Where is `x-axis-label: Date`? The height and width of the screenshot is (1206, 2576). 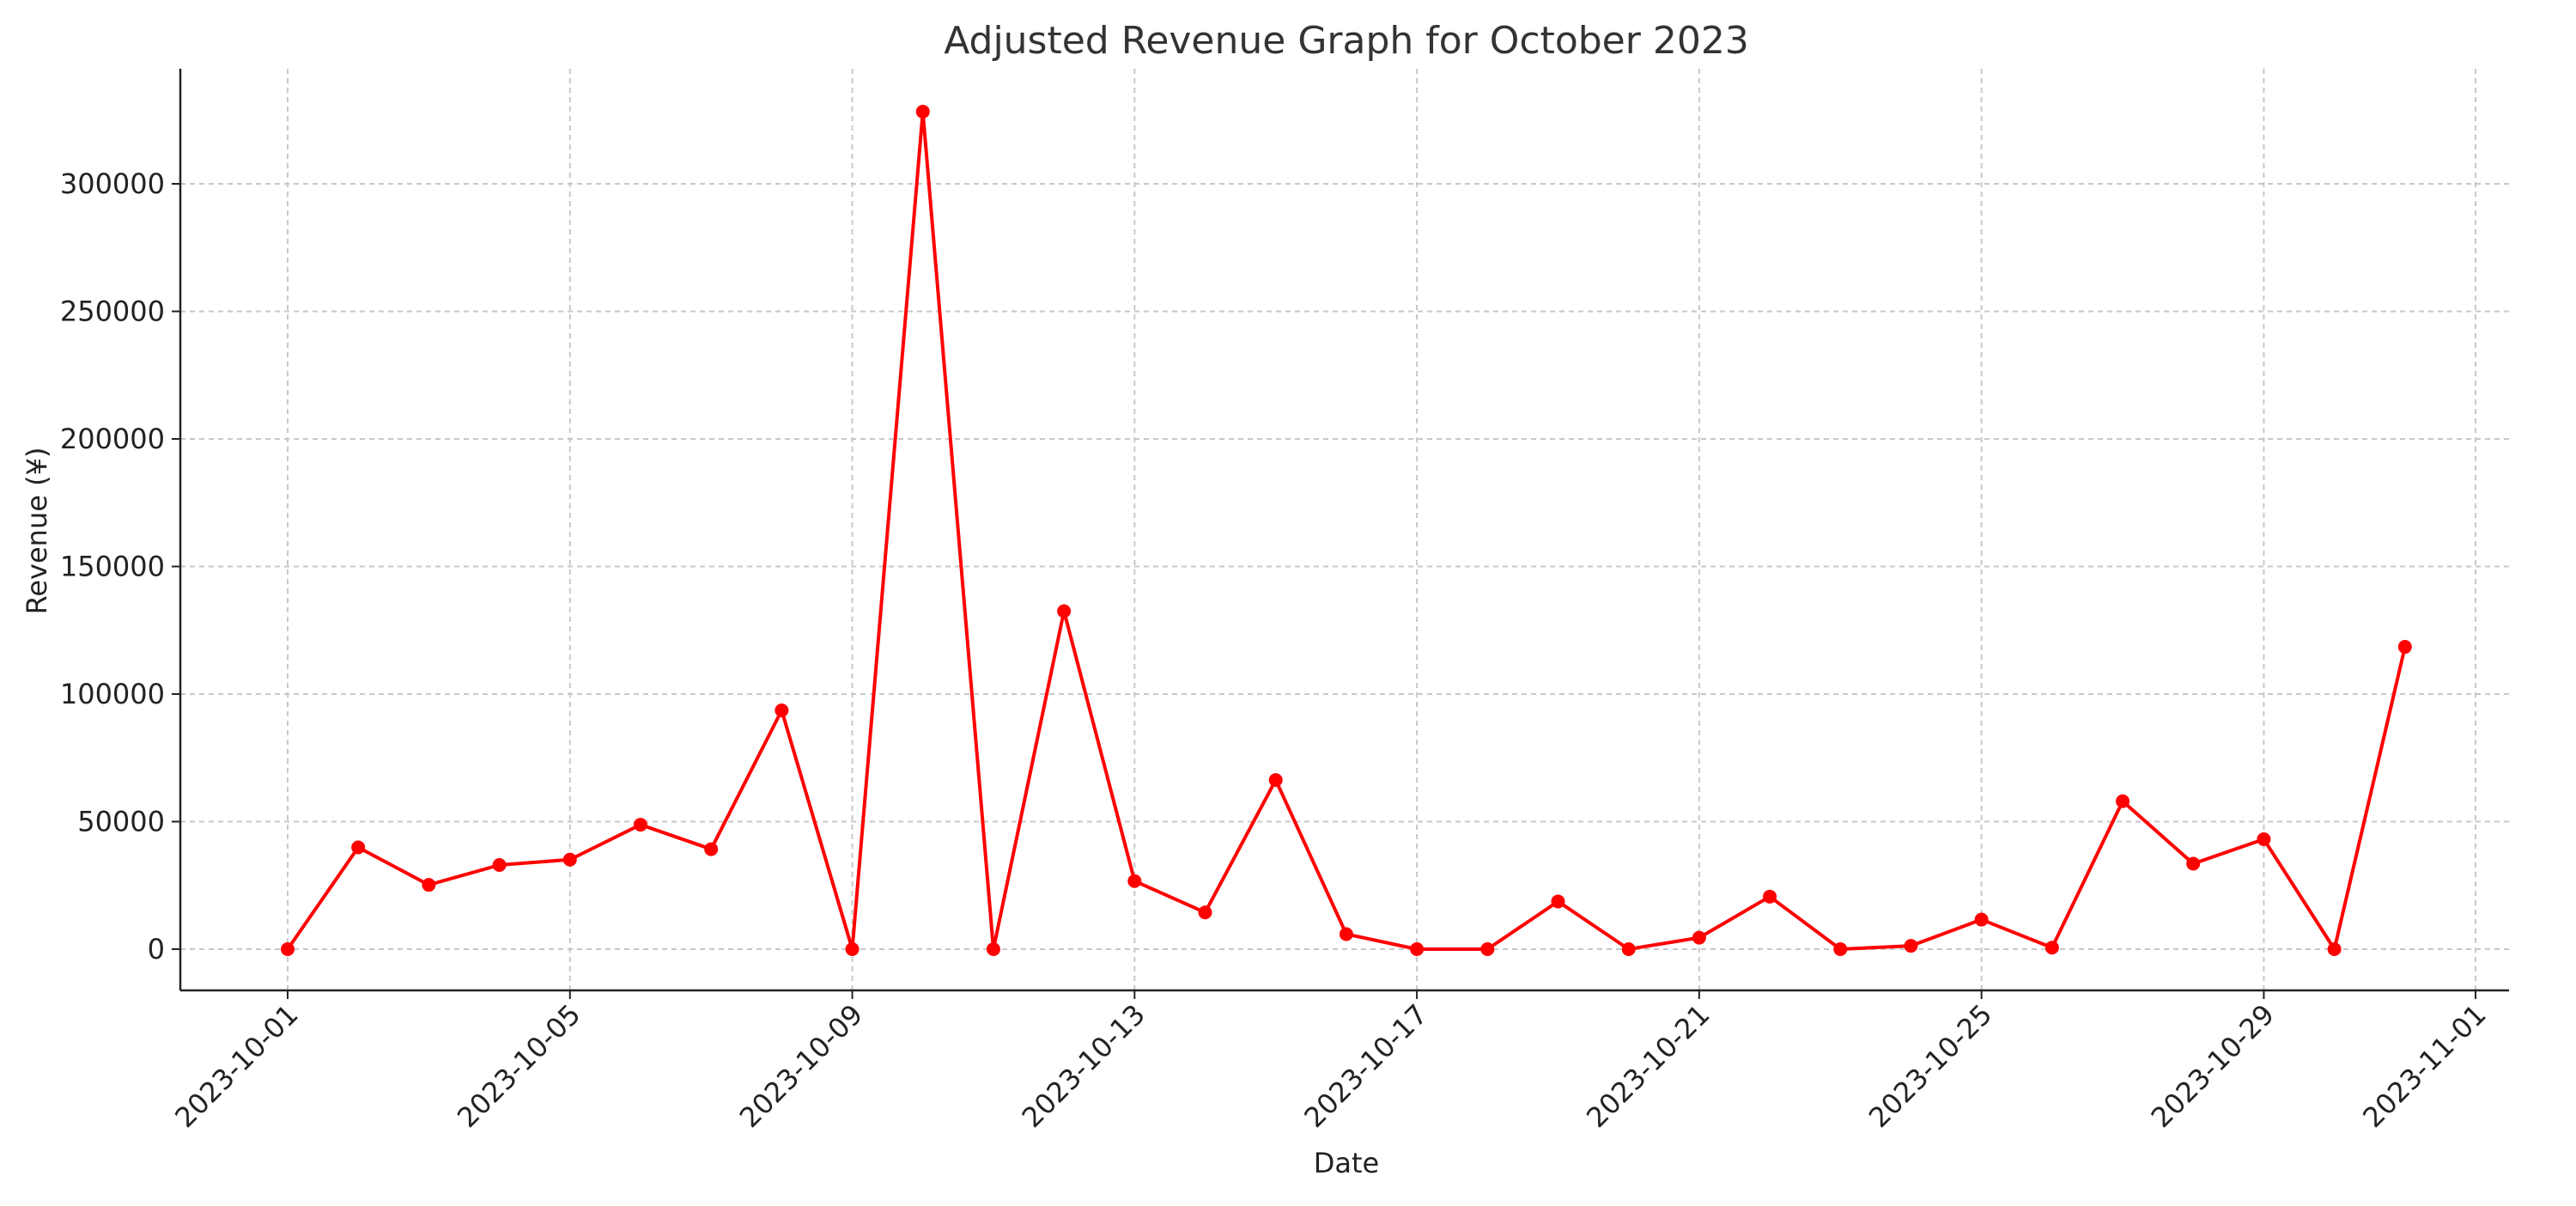 x-axis-label: Date is located at coordinates (1346, 1163).